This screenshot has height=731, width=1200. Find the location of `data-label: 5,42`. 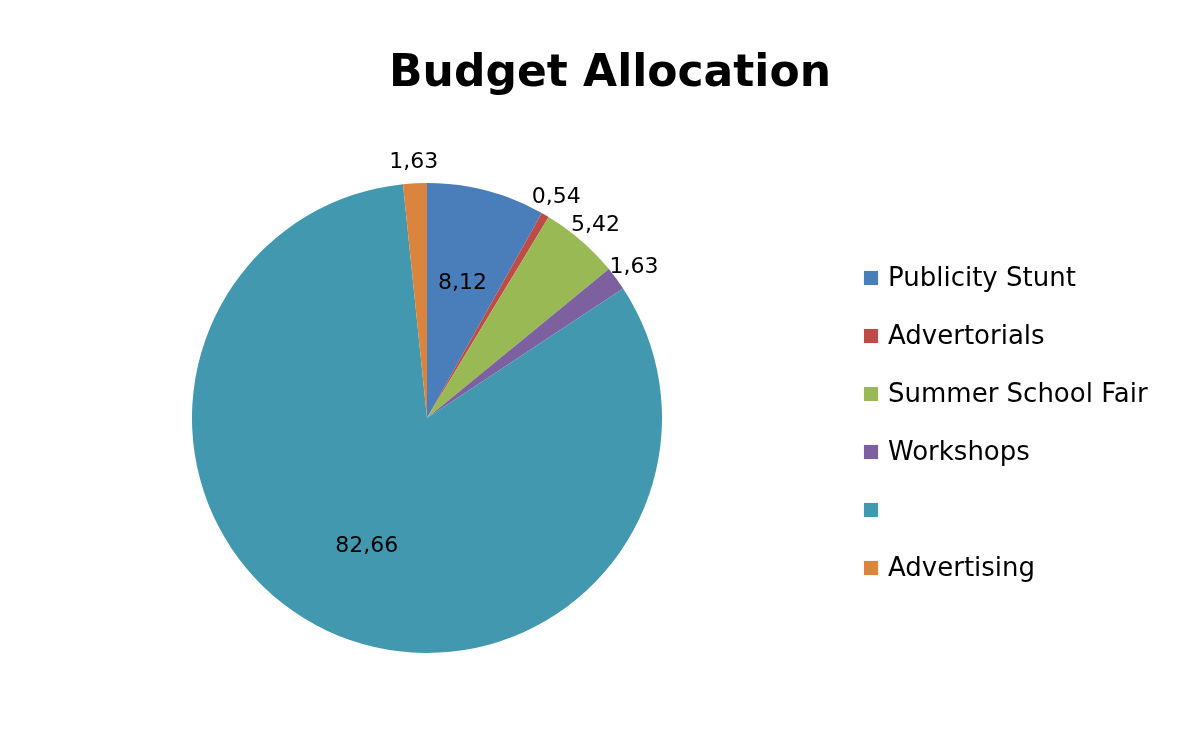

data-label: 5,42 is located at coordinates (595, 223).